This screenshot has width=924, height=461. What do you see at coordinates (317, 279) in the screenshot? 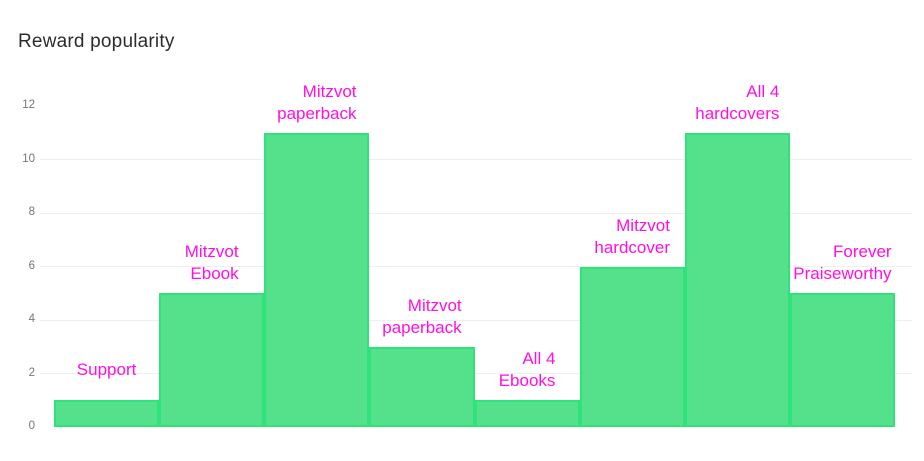
I see `bar-3-mitzvot-paperback` at bounding box center [317, 279].